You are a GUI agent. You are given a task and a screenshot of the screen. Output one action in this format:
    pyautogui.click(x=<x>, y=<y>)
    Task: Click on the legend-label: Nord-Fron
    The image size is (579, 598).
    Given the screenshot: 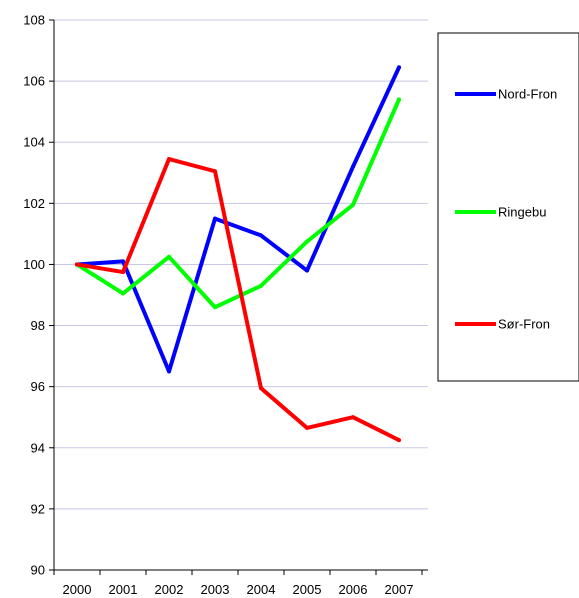 What is the action you would take?
    pyautogui.click(x=527, y=94)
    